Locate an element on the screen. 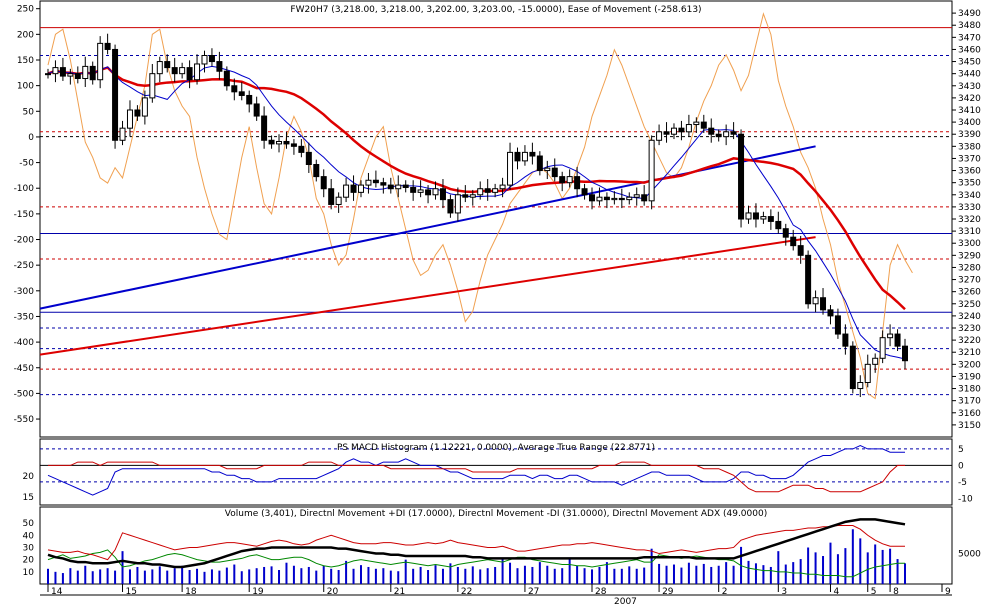  eom-tick-label: 50 is located at coordinates (29, 112).